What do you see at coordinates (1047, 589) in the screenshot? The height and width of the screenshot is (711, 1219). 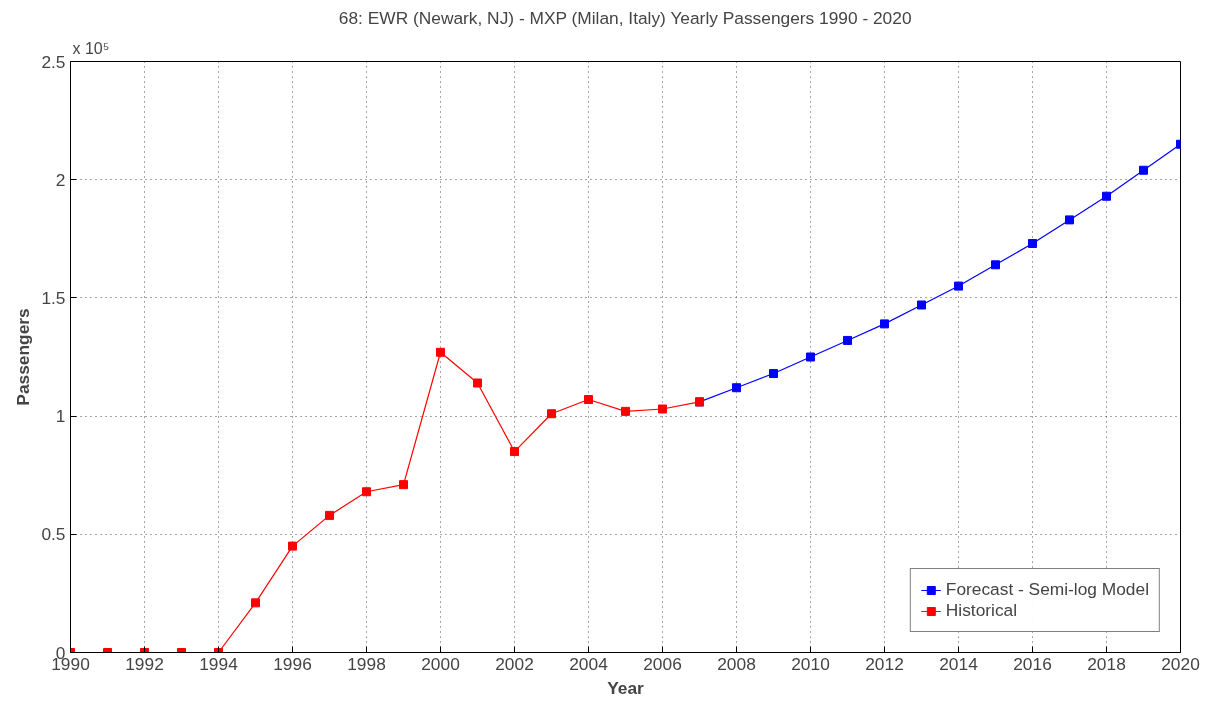 I see `legend-label: Forecast - Semi-log Model` at bounding box center [1047, 589].